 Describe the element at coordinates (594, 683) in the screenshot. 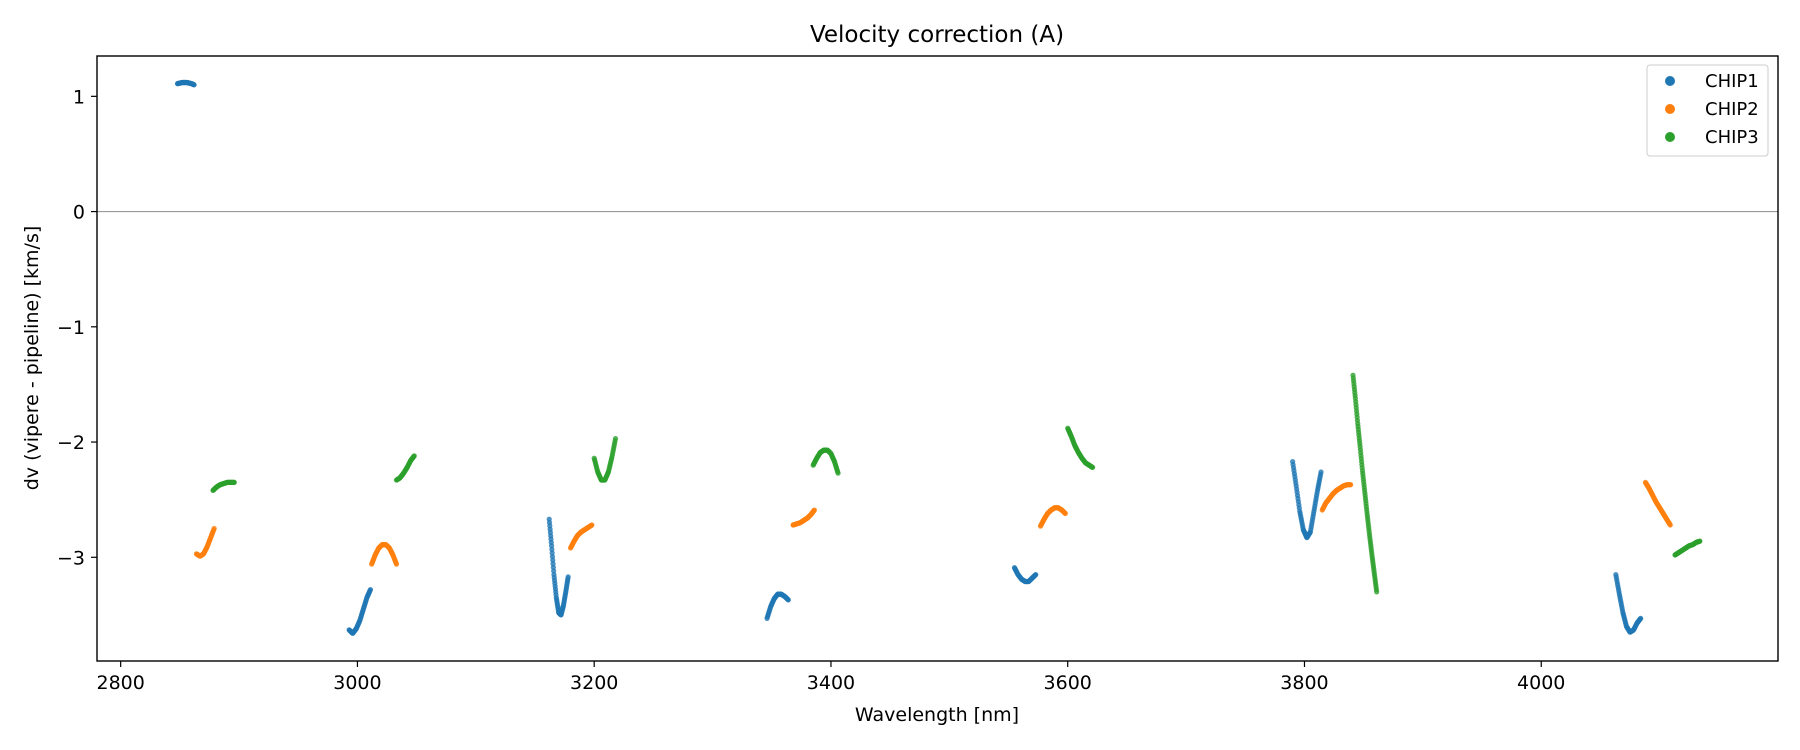

I see `x-tick-label: 3200` at that location.